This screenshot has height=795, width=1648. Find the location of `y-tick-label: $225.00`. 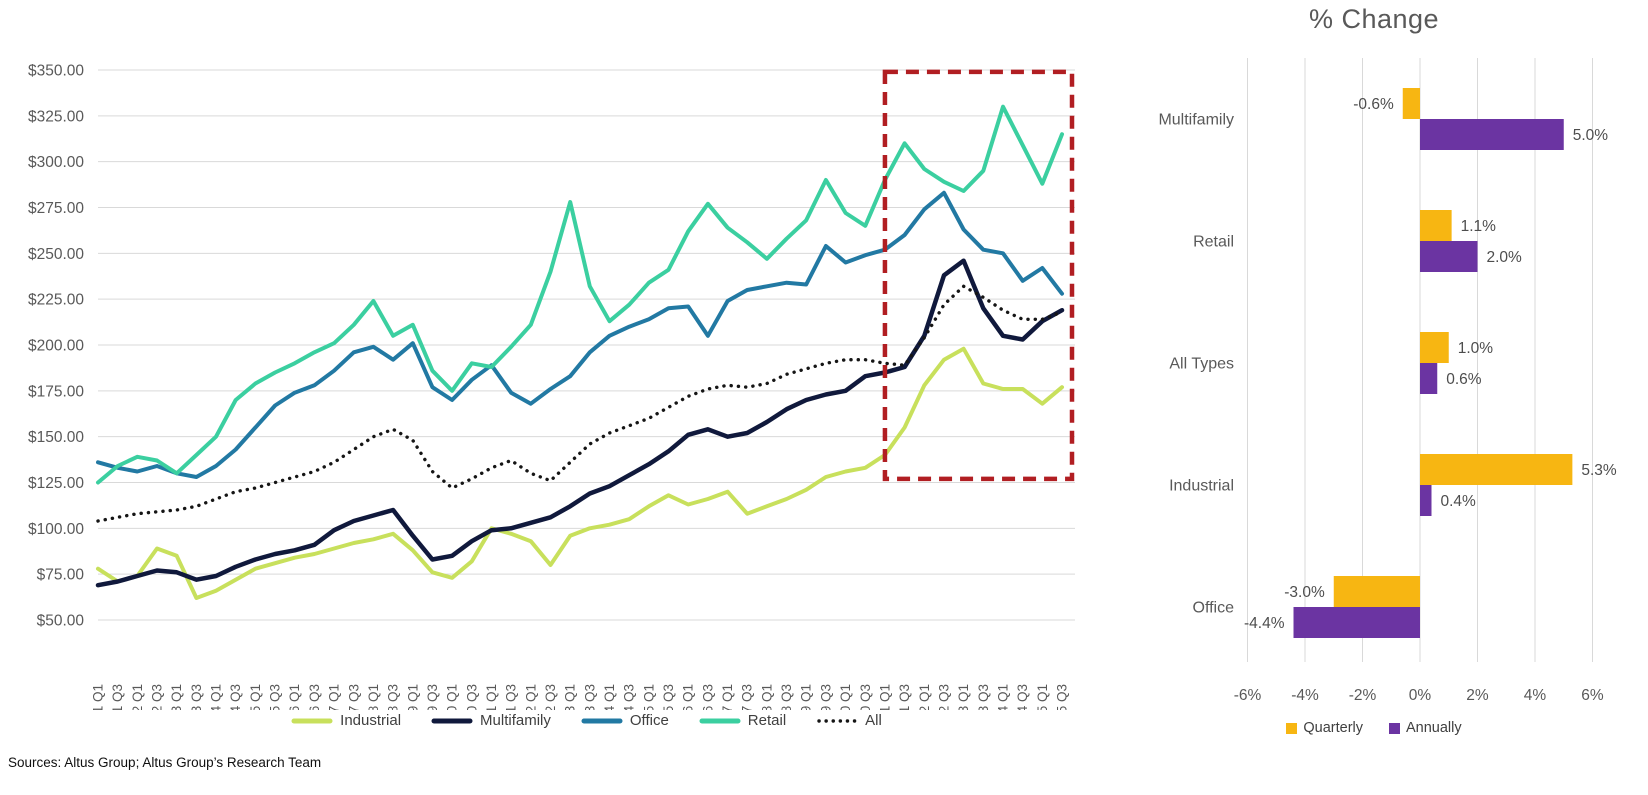

y-tick-label: $225.00 is located at coordinates (56, 300).